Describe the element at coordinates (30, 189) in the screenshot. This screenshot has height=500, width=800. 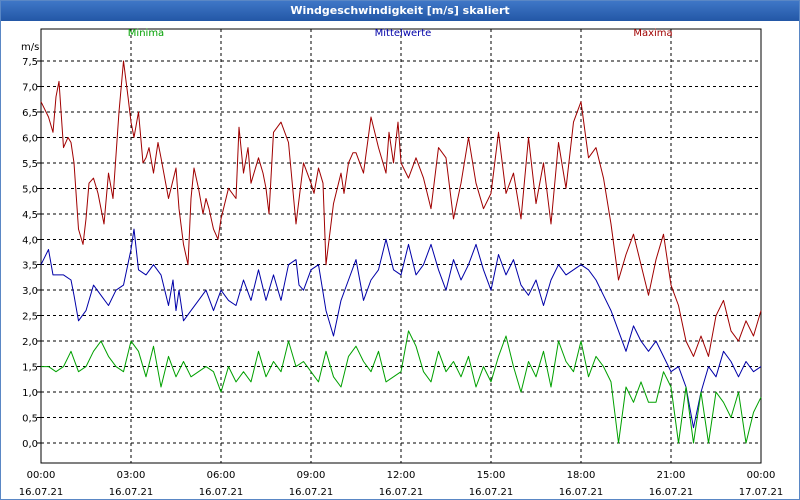
I see `y-tick-label: 5,0` at that location.